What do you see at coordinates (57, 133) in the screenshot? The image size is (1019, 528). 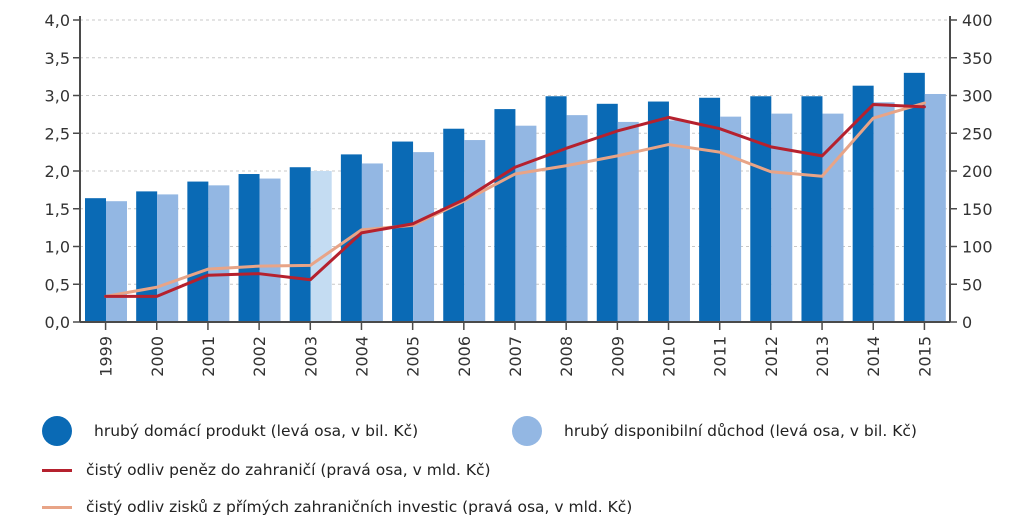 I see `left-tick-label: 2,5` at bounding box center [57, 133].